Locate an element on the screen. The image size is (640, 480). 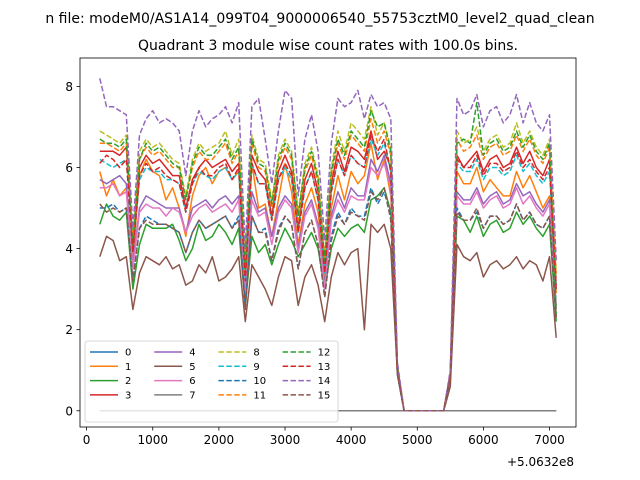
y-tick-label-2: 2 is located at coordinates (69, 330).